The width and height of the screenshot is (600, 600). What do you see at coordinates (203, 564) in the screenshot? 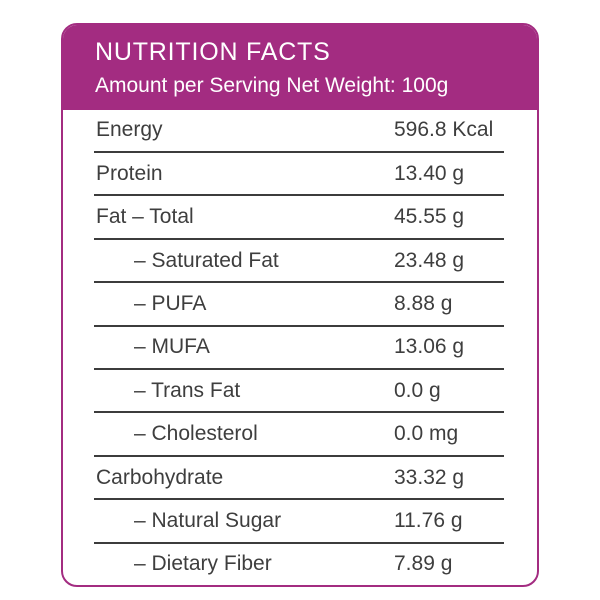
I see `nutrient-label: – Dietary Fiber` at bounding box center [203, 564].